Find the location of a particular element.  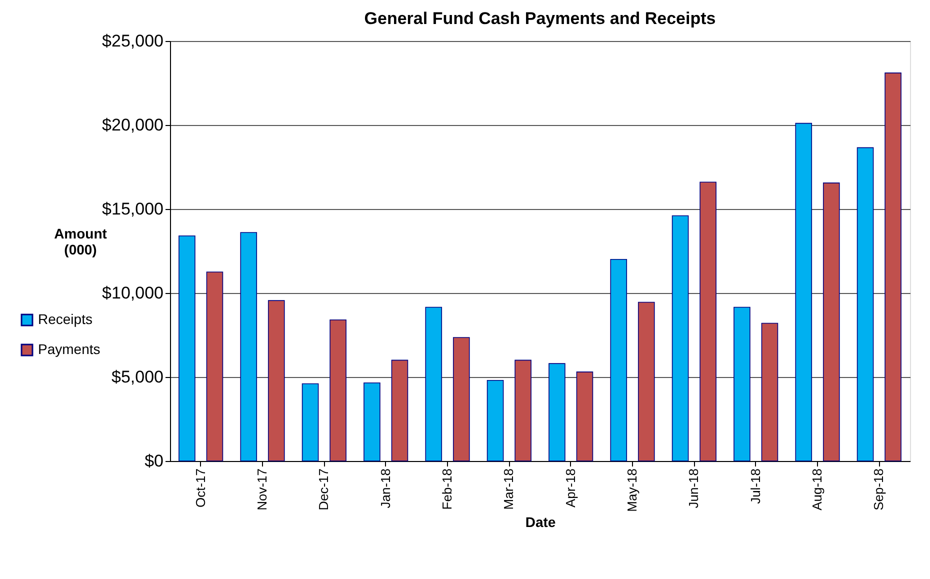

x-tick-label: Jan-18 is located at coordinates (385, 488).